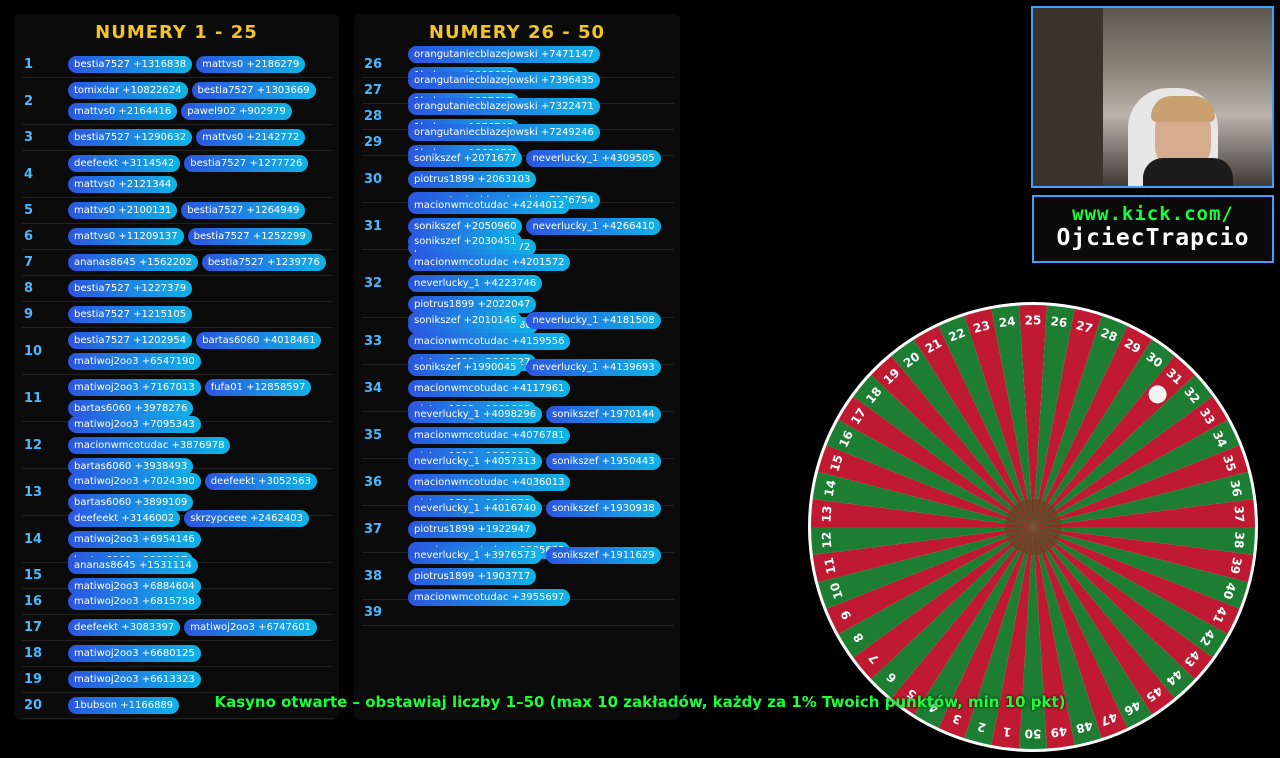 This screenshot has height=758, width=1280. What do you see at coordinates (1085, 327) in the screenshot?
I see `wheel-number: 27` at bounding box center [1085, 327].